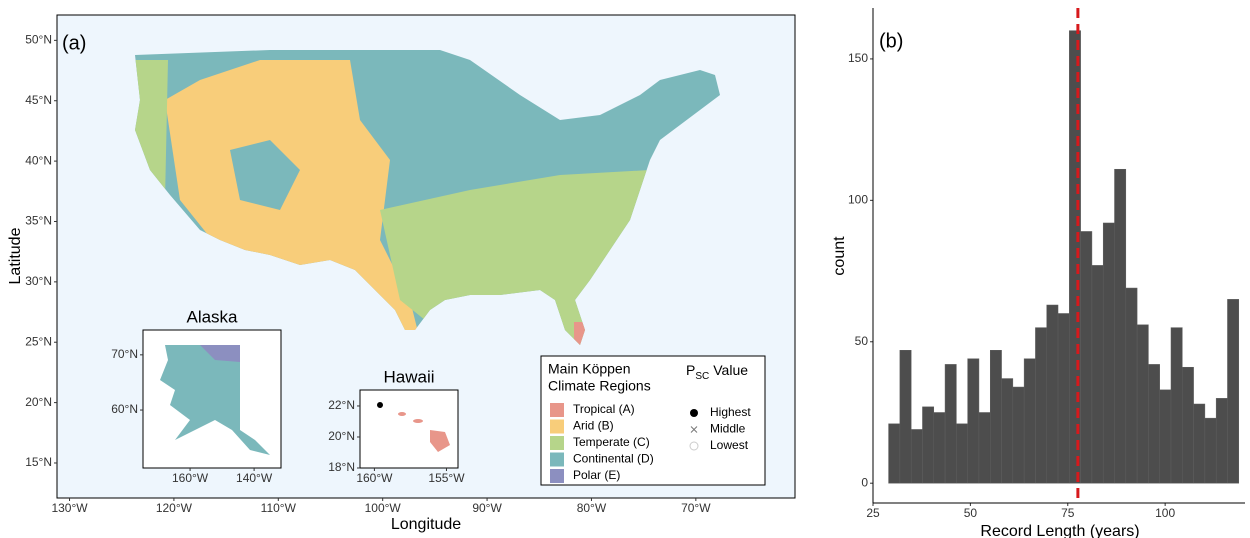 This screenshot has height=538, width=1250. Describe the element at coordinates (862, 341) in the screenshot. I see `y-tick-label: 50` at that location.